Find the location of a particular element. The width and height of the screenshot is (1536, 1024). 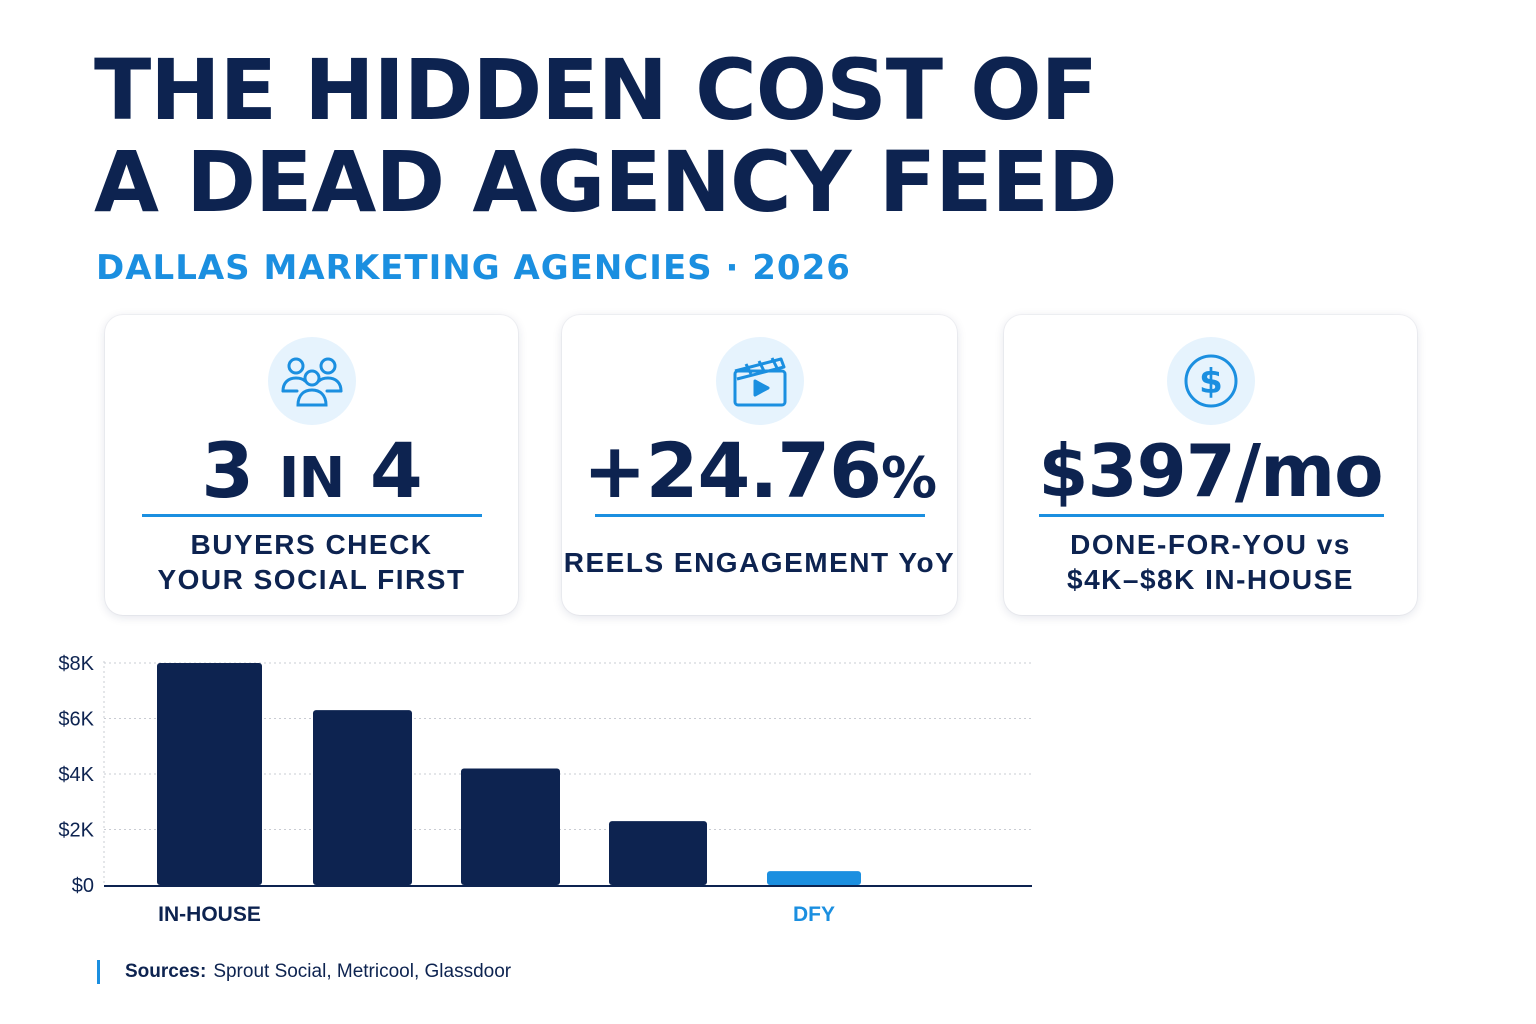

dollar-coin-icon: $ is located at coordinates (1210, 381).